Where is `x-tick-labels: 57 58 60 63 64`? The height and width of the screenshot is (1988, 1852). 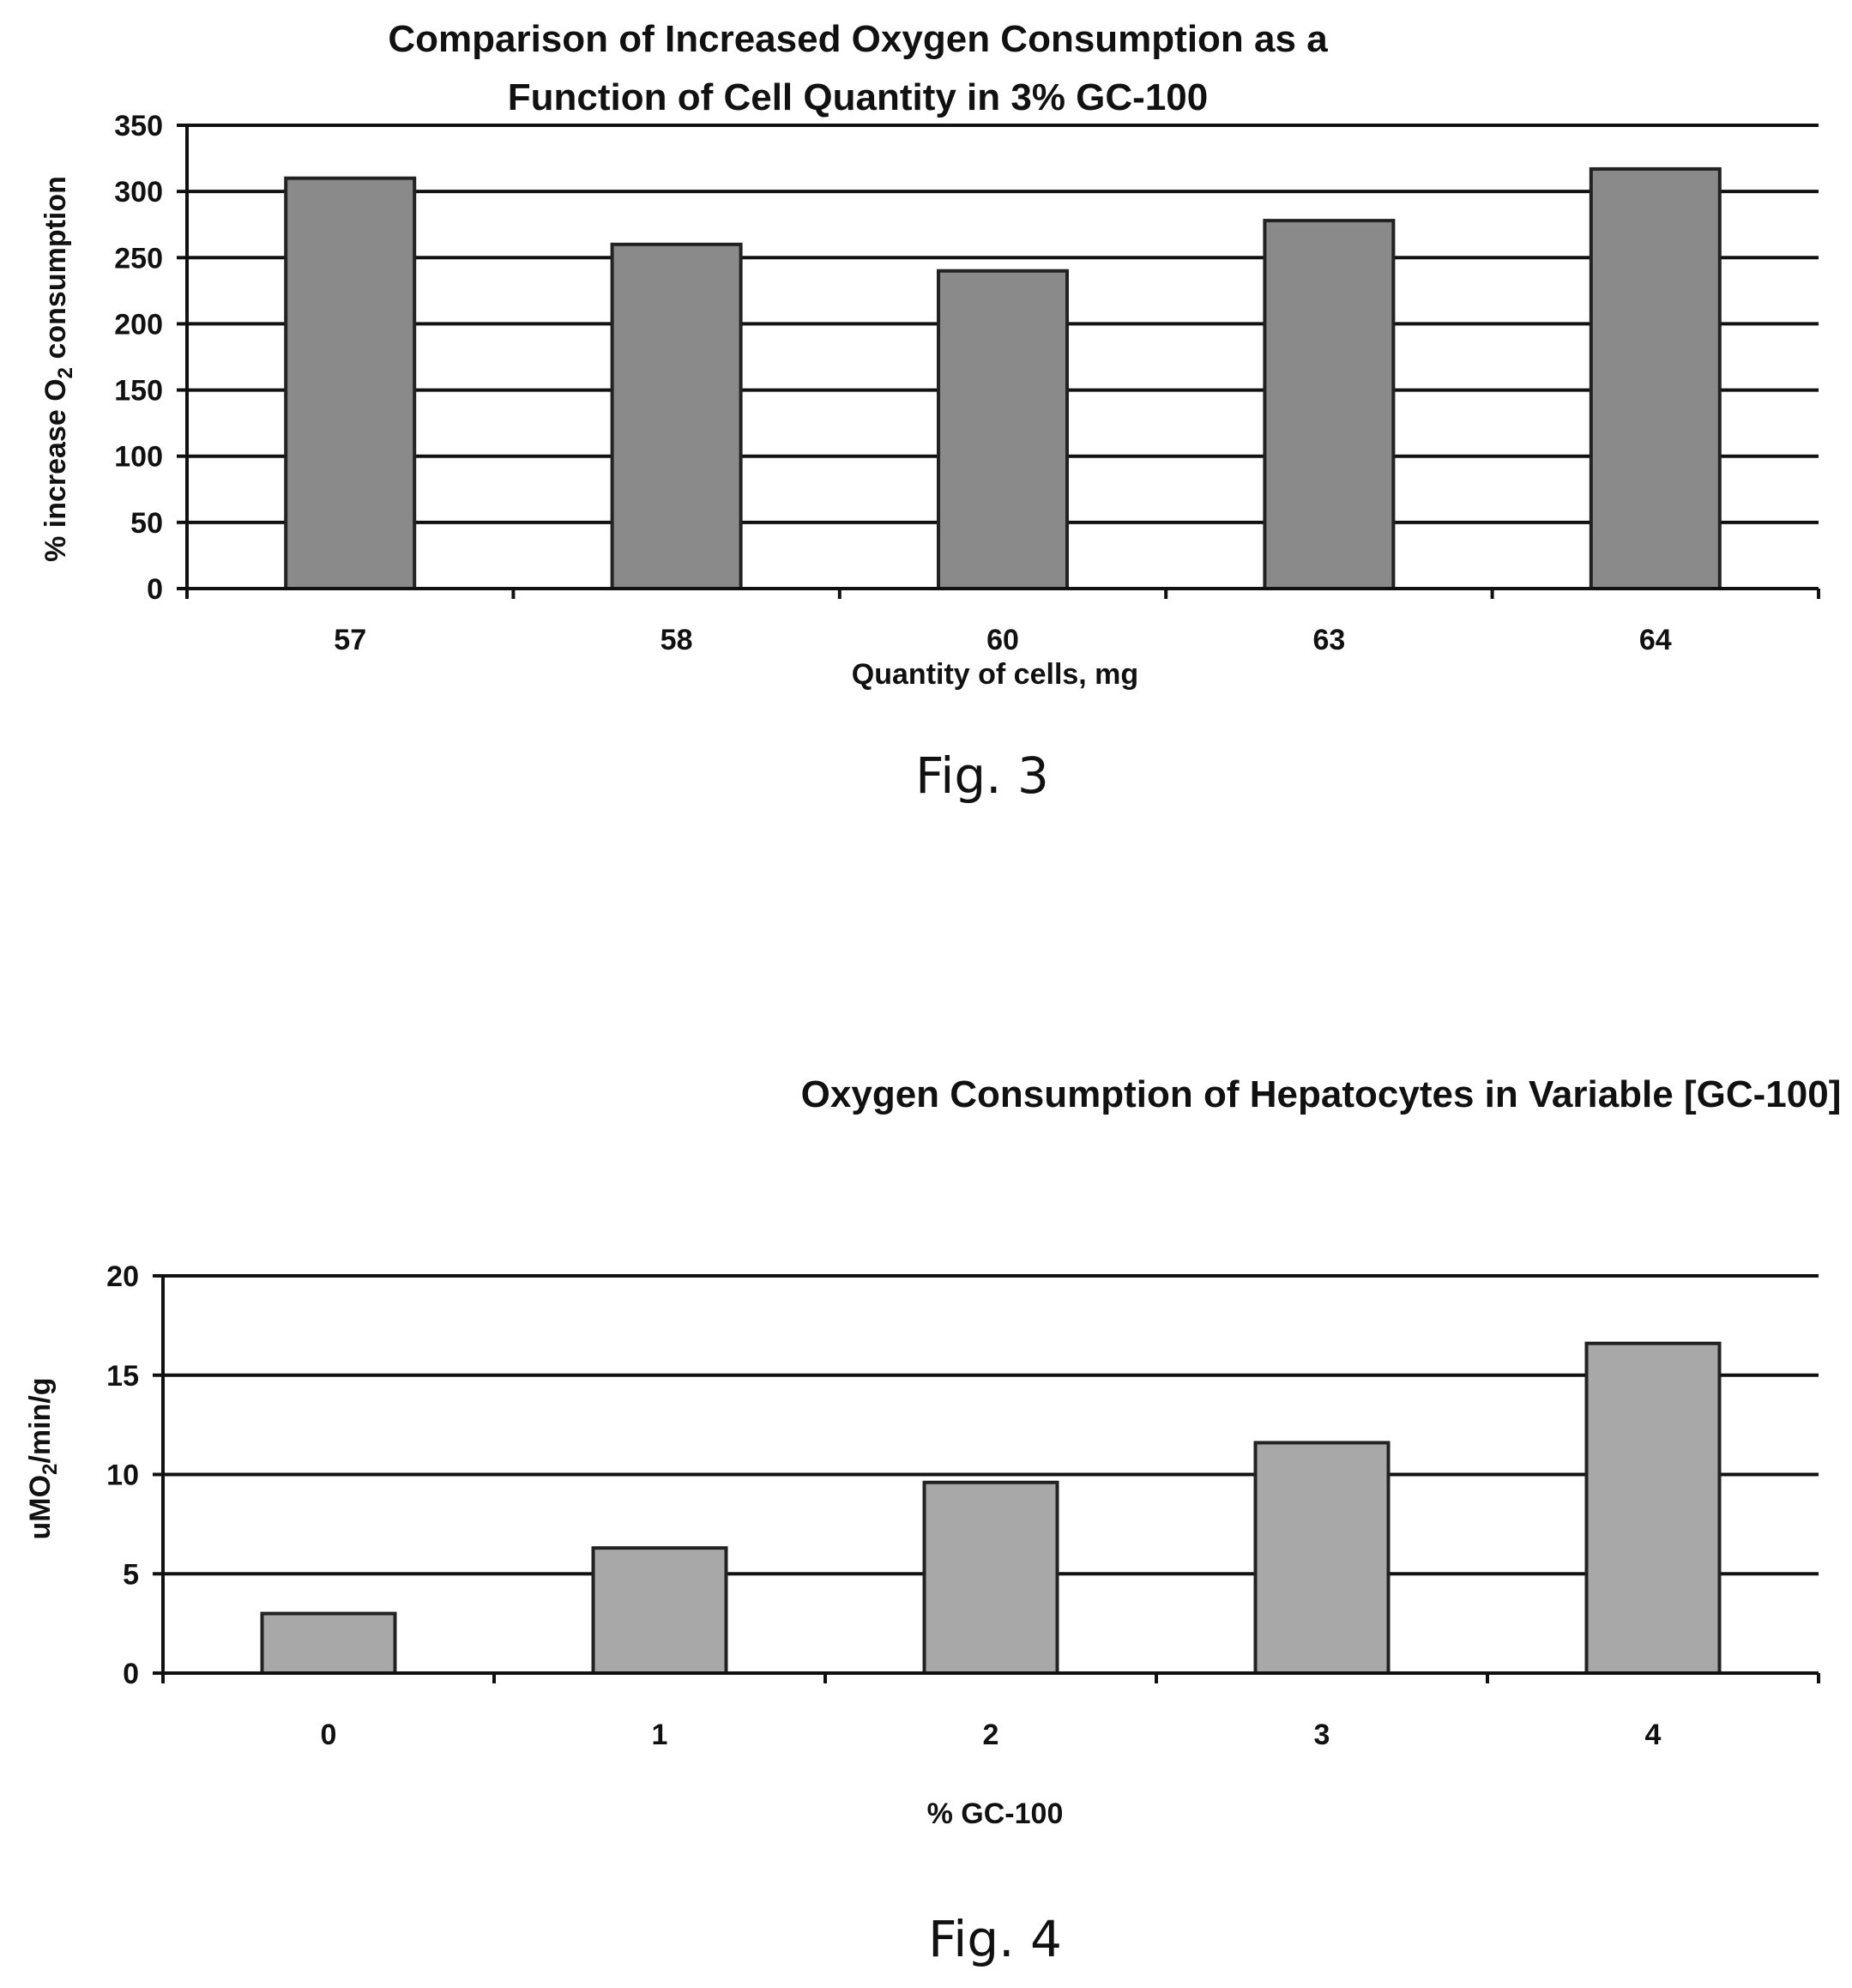
x-tick-labels: 57 58 60 63 64 is located at coordinates (1003, 640).